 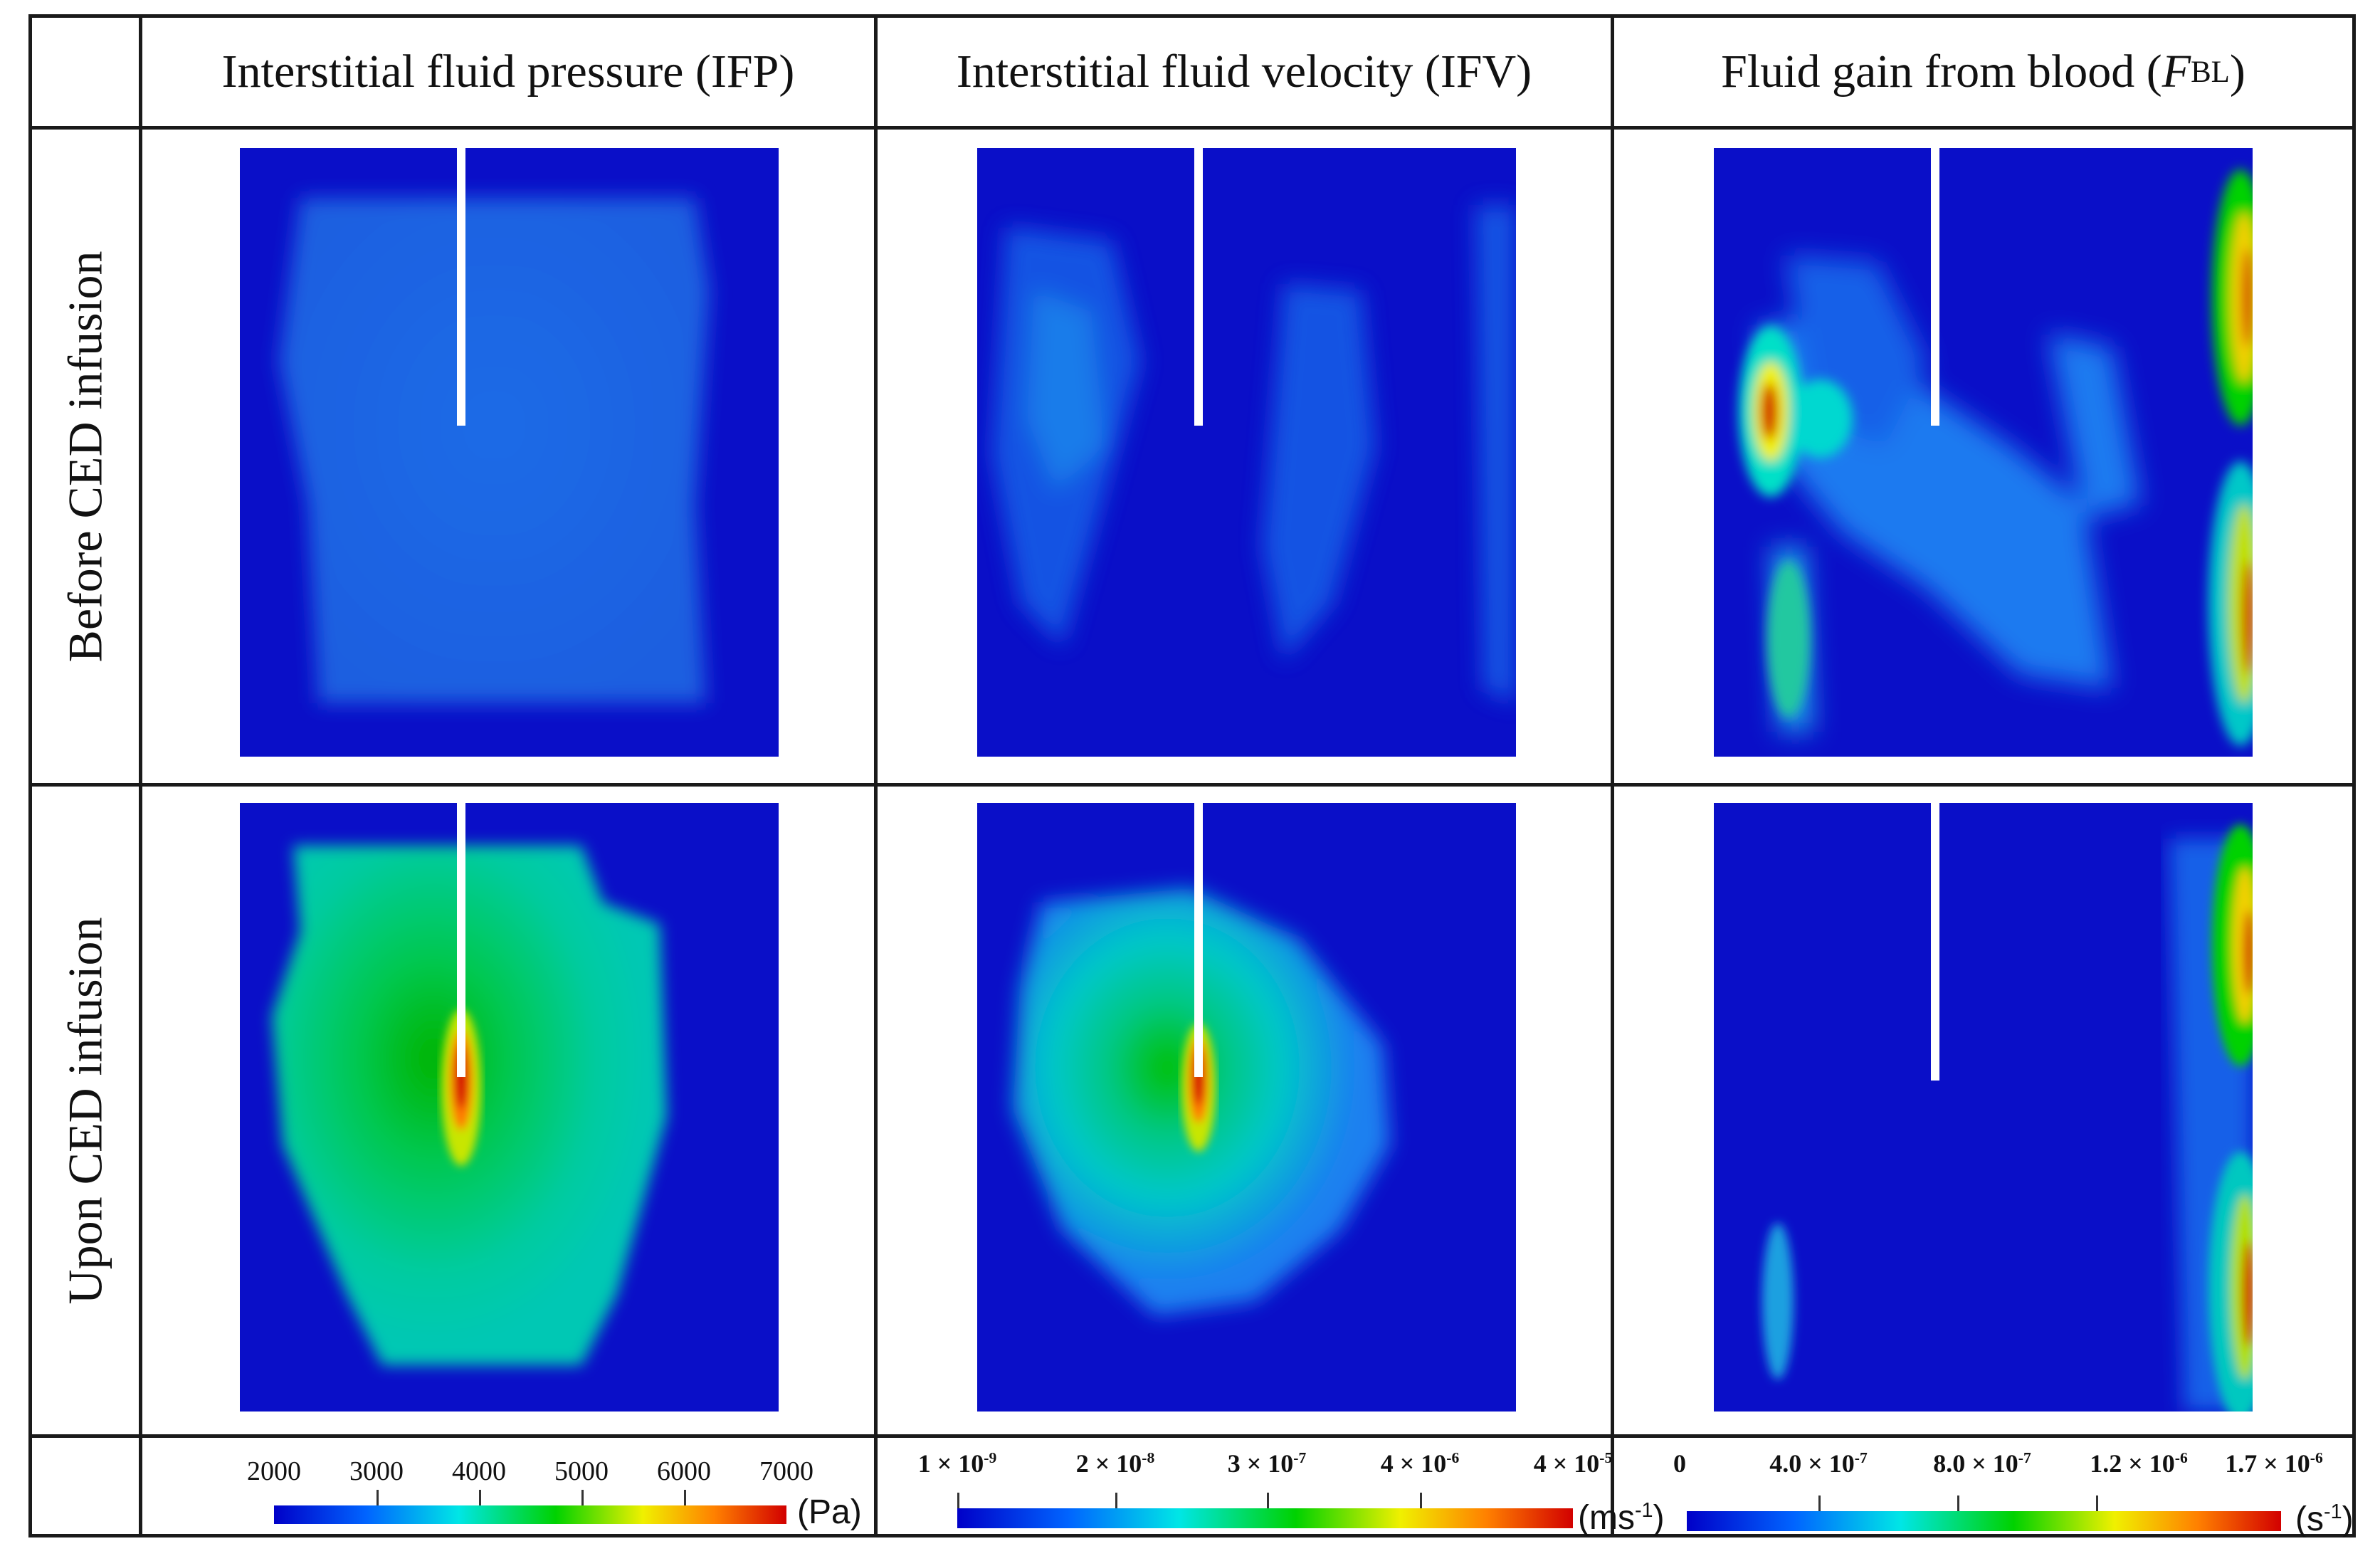 I want to click on column-header-fbl-sub: BL, so click(x=2210, y=72).